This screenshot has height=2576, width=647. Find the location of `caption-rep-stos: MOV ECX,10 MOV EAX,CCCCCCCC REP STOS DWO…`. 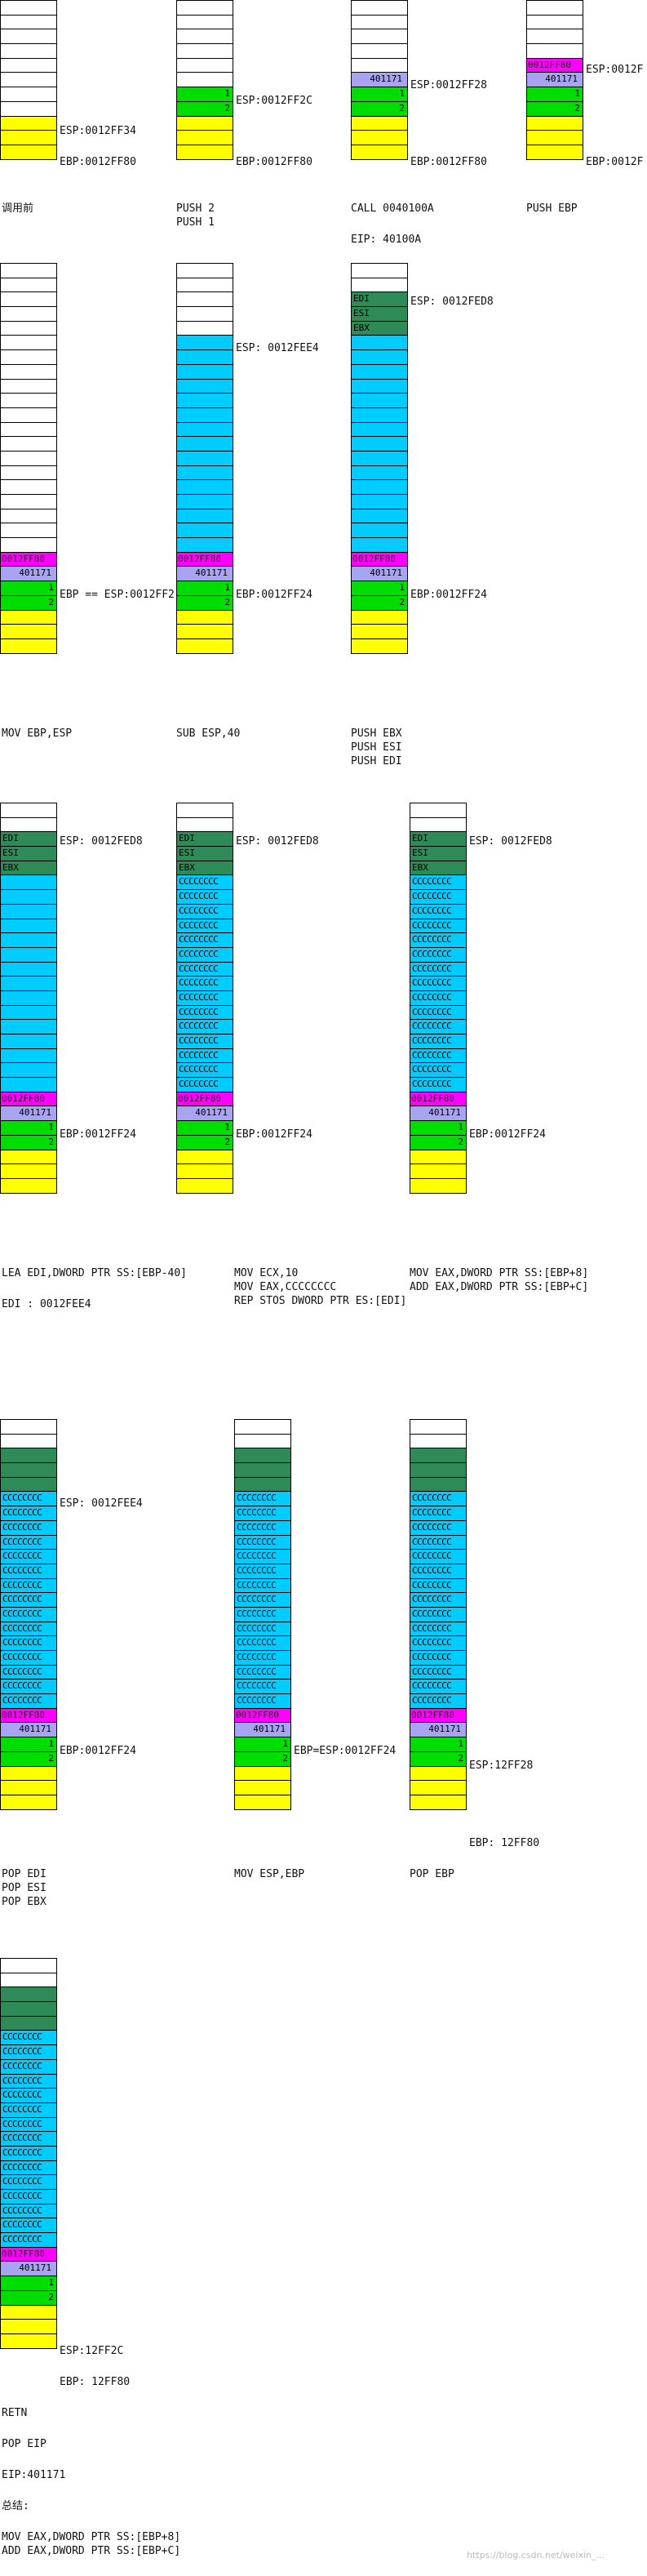

caption-rep-stos: MOV ECX,10 MOV EAX,CCCCCCCC REP STOS DWO… is located at coordinates (321, 1287).